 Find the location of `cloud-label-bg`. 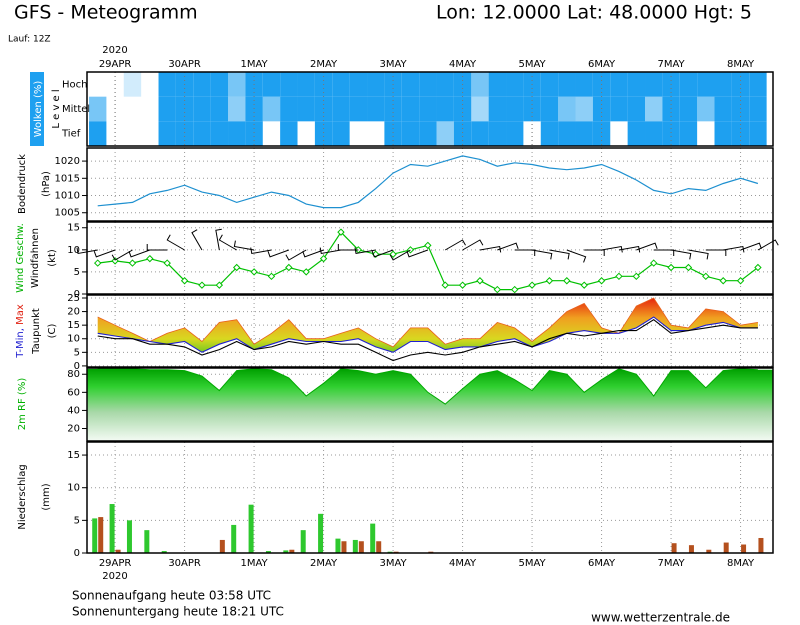

cloud-label-bg is located at coordinates (37, 109).